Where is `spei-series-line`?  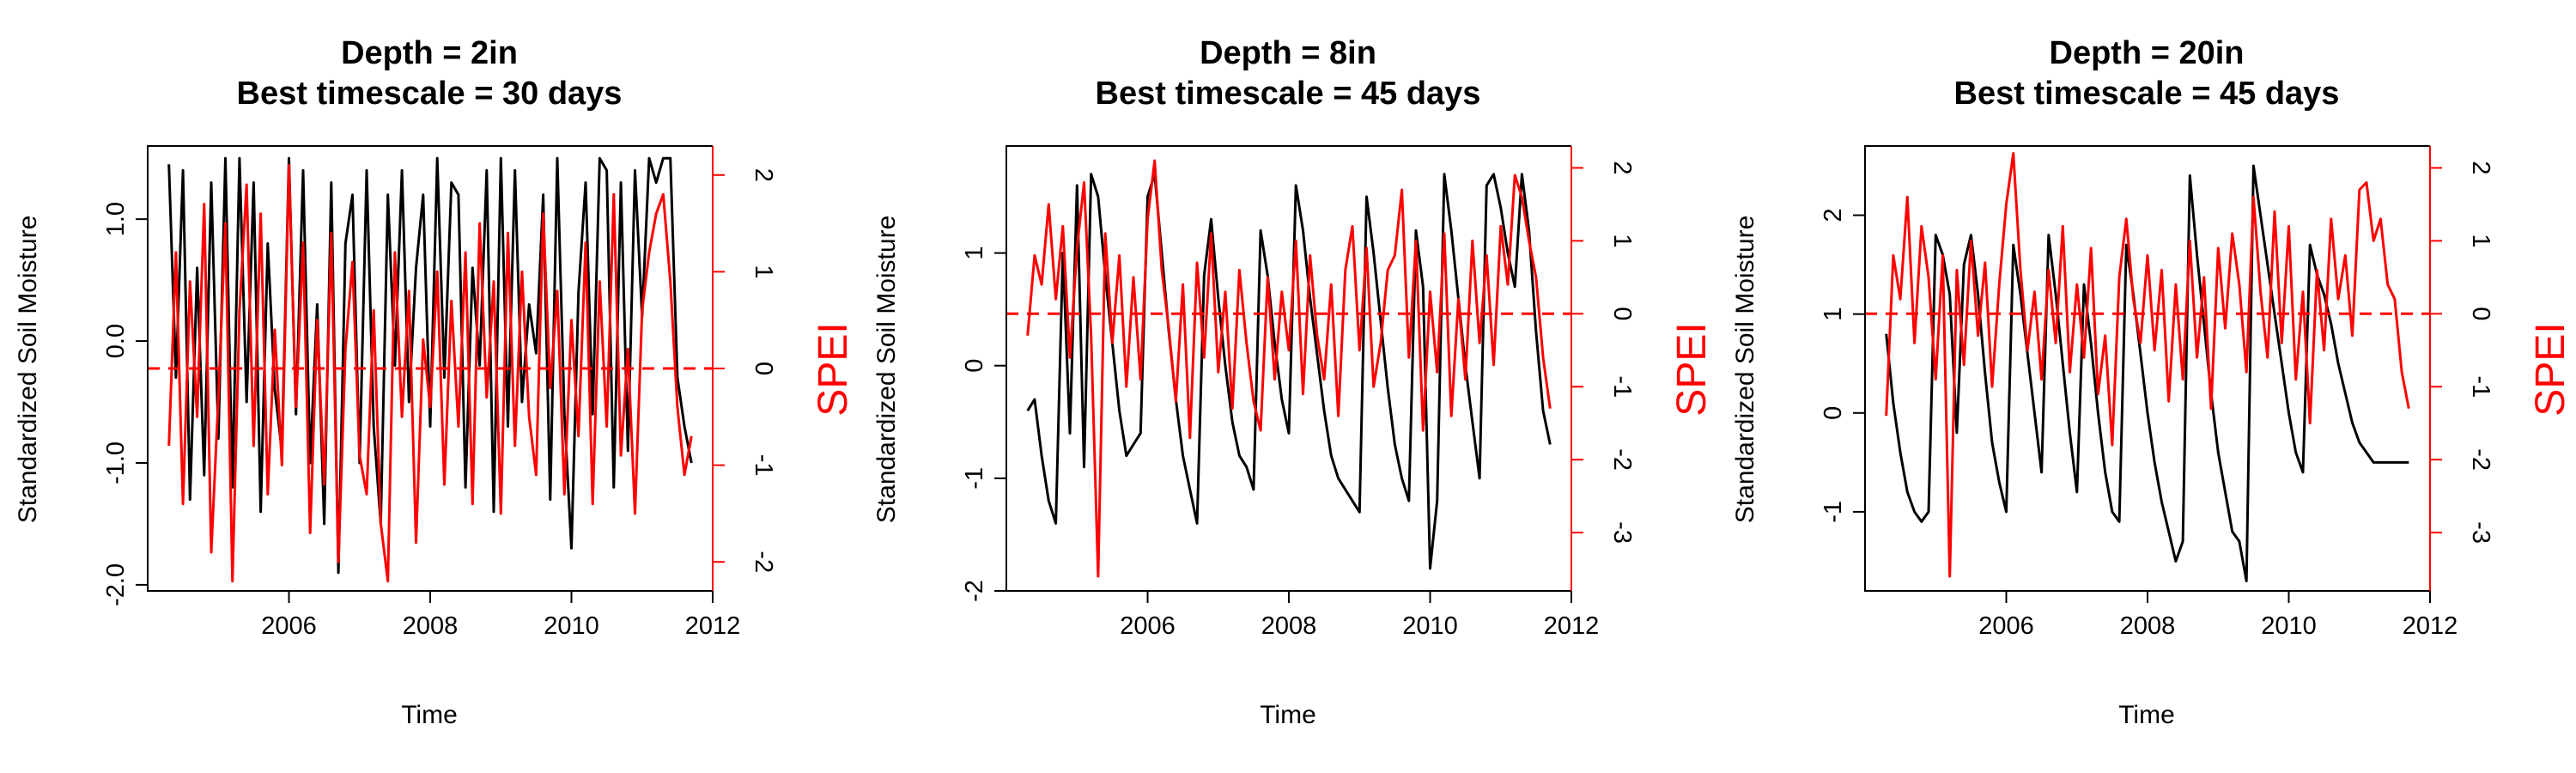 spei-series-line is located at coordinates (2148, 365).